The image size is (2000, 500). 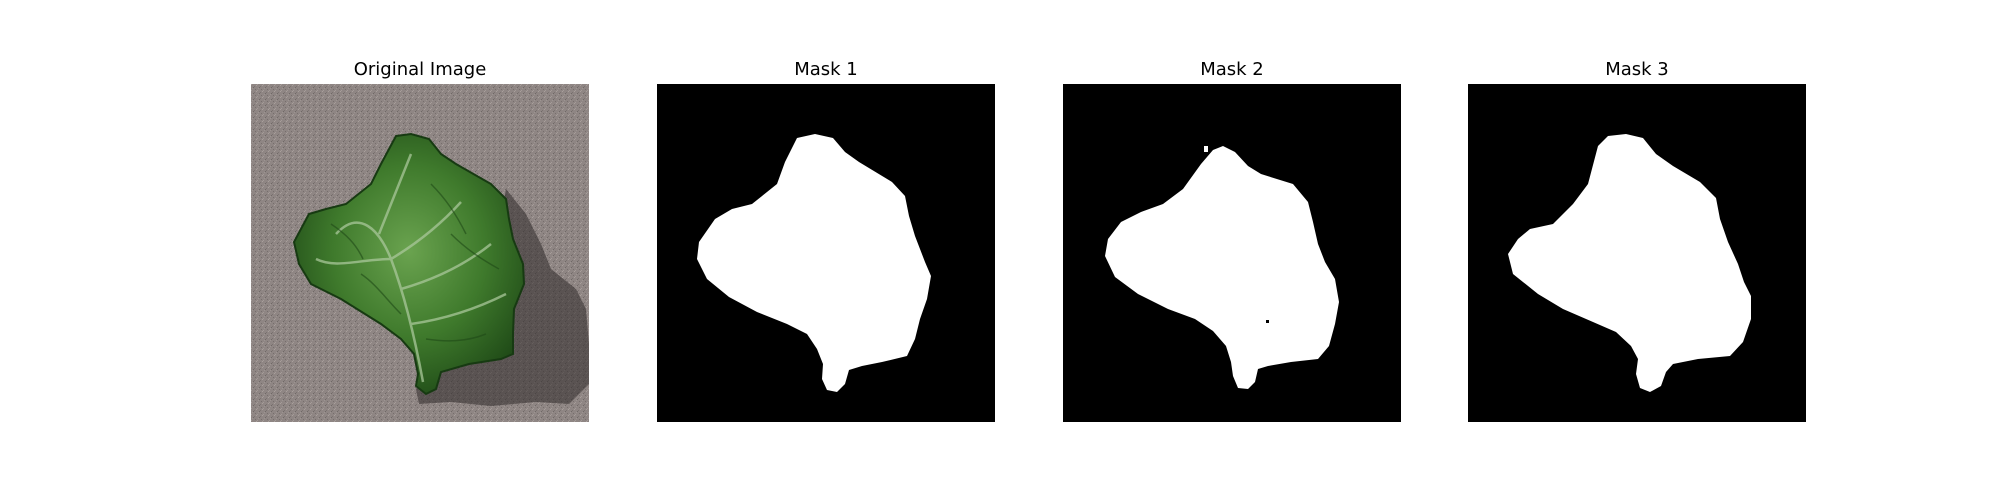 I want to click on mask-1-region, so click(x=814, y=263).